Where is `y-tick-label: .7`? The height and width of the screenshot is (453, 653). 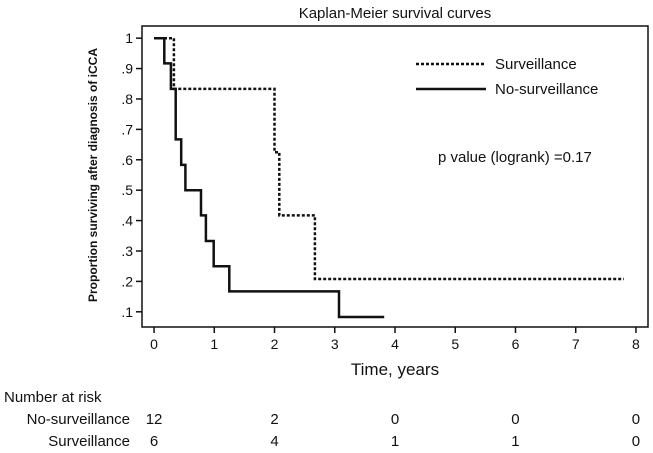 y-tick-label: .7 is located at coordinates (127, 129).